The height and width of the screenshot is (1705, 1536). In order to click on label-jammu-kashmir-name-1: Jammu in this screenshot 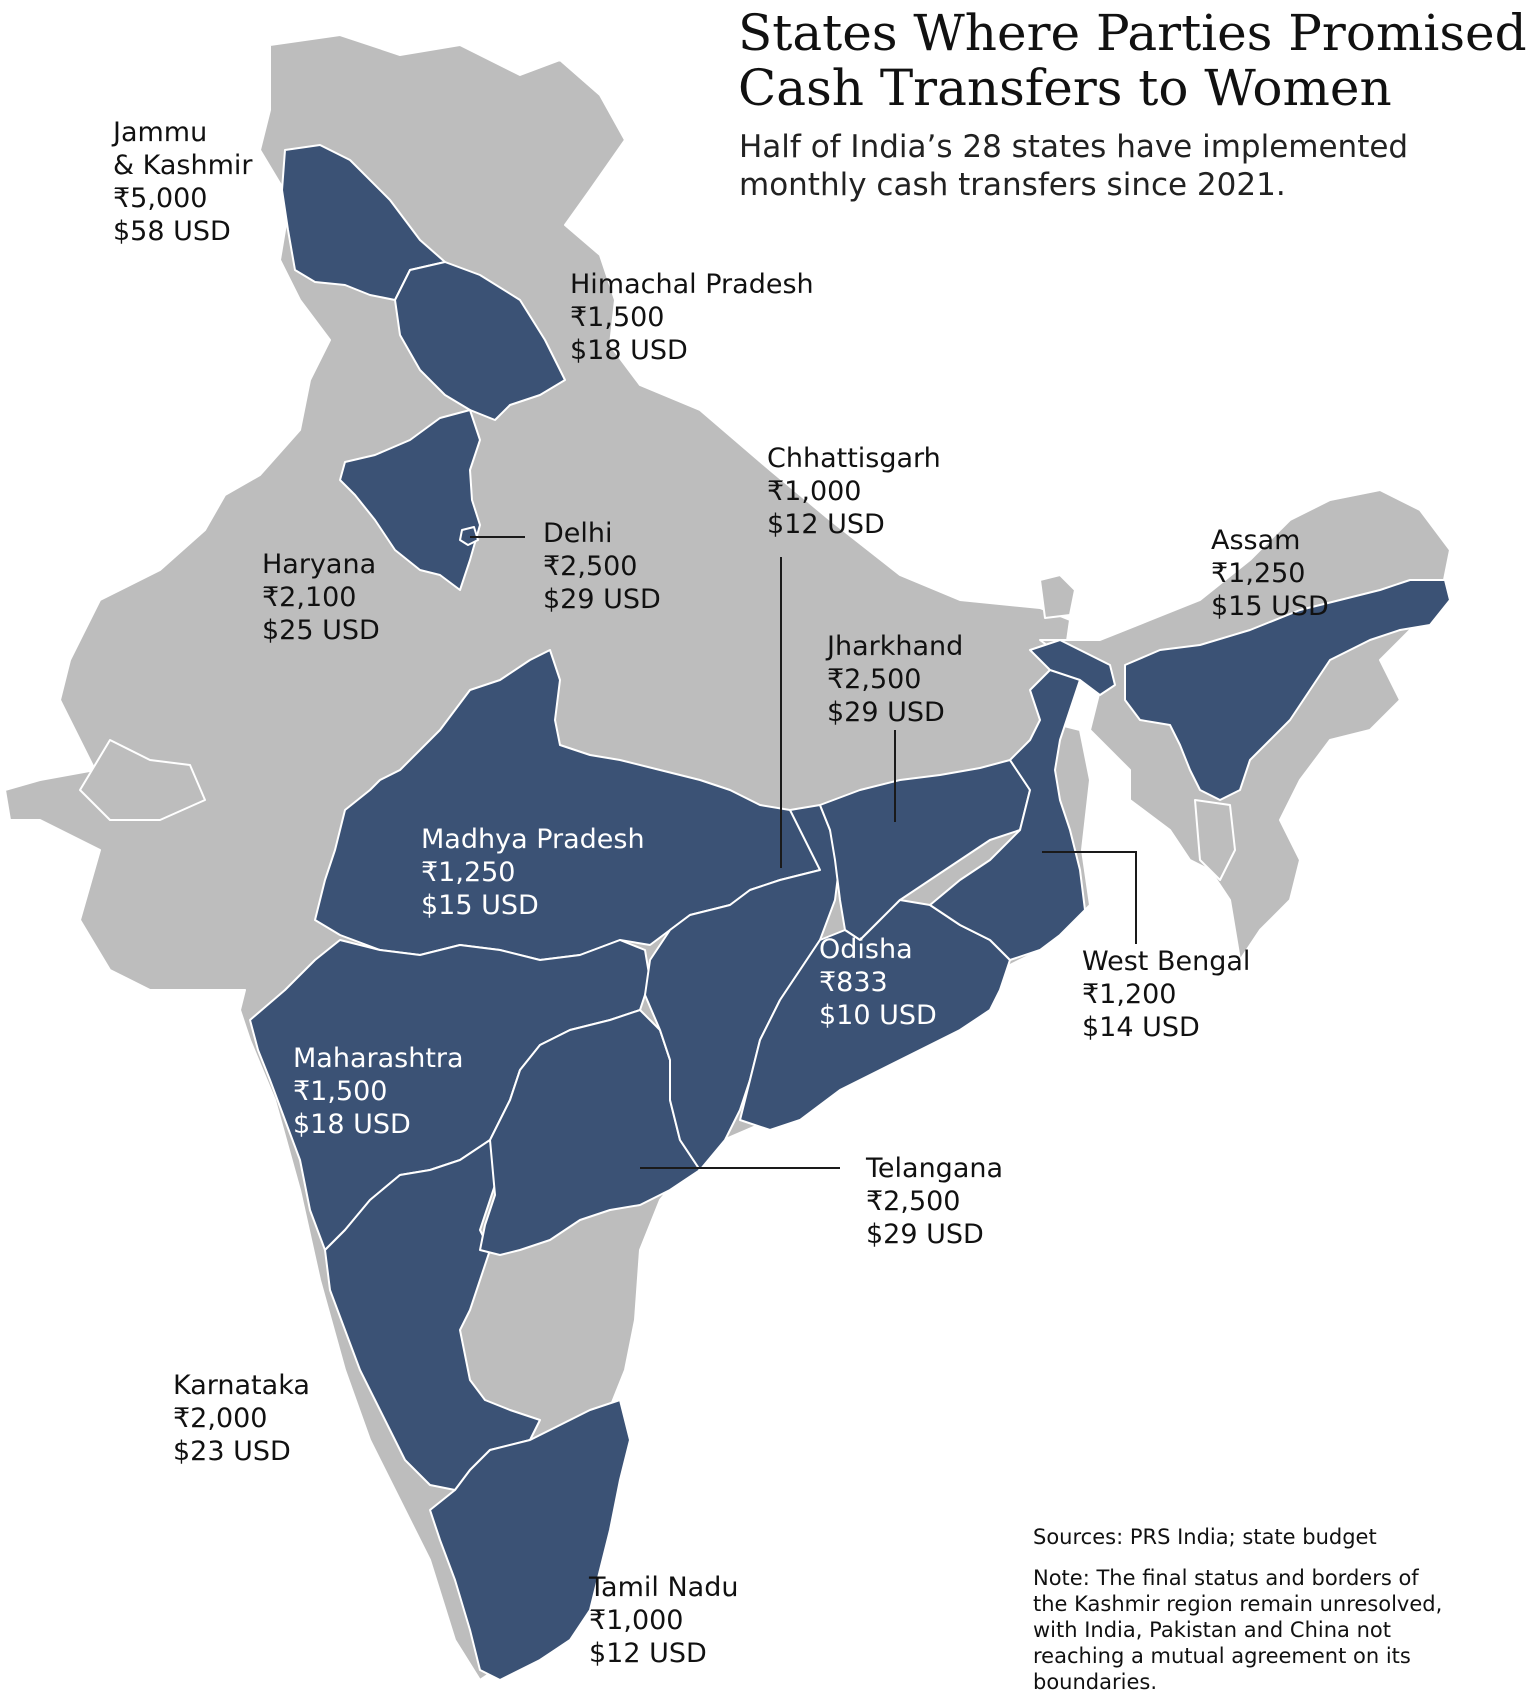, I will do `click(160, 132)`.